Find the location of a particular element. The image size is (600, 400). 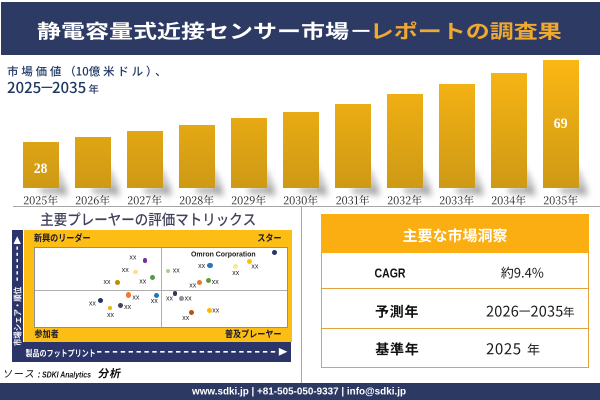

svg-text: 28 is located at coordinates (41, 169).